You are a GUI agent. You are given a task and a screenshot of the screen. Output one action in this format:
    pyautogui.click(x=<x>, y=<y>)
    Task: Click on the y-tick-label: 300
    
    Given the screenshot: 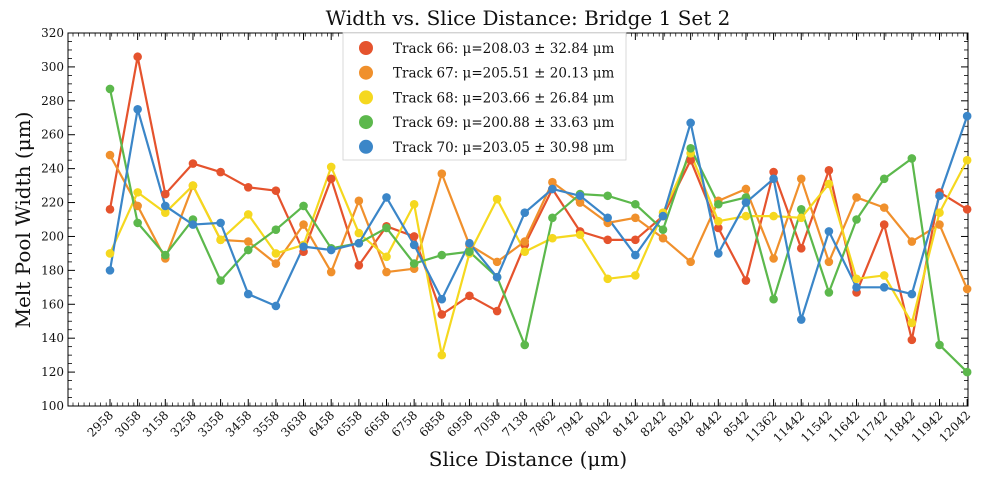 What is the action you would take?
    pyautogui.click(x=52, y=67)
    